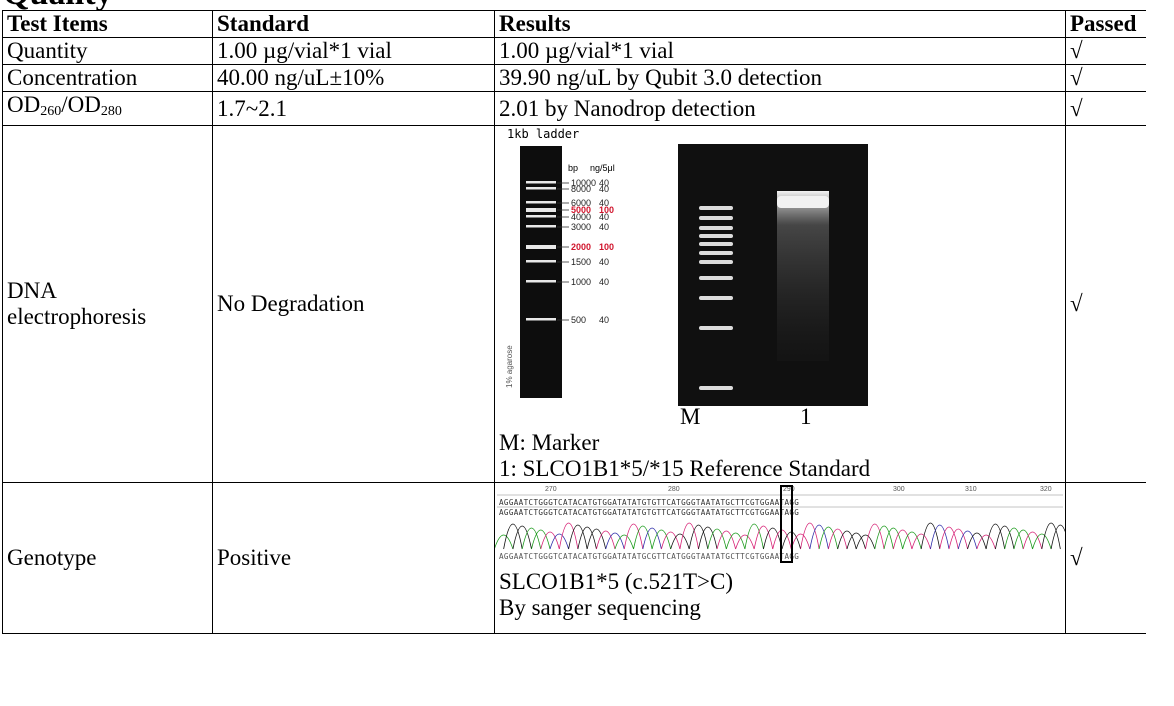 This screenshot has width=1174, height=706. I want to click on ladder-bp-label: 8000, so click(581, 189).